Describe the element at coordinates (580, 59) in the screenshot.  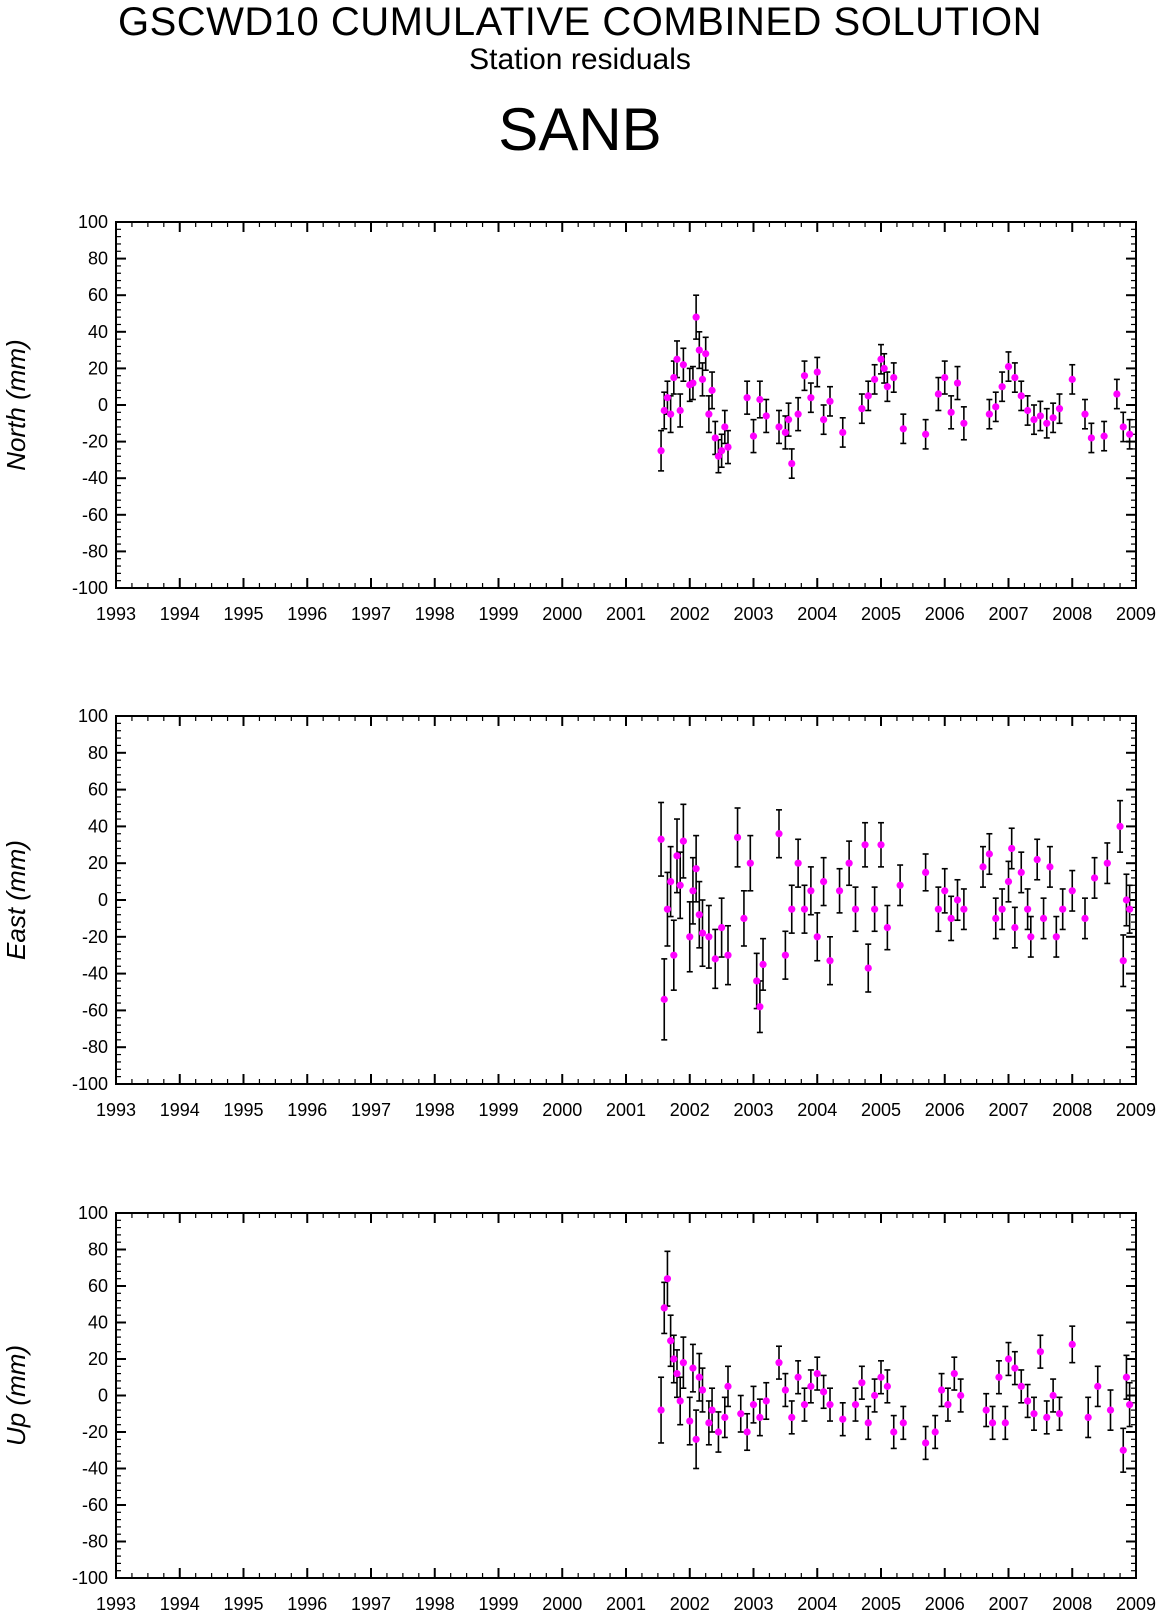
I see `page-subtitle: Station residuals` at that location.